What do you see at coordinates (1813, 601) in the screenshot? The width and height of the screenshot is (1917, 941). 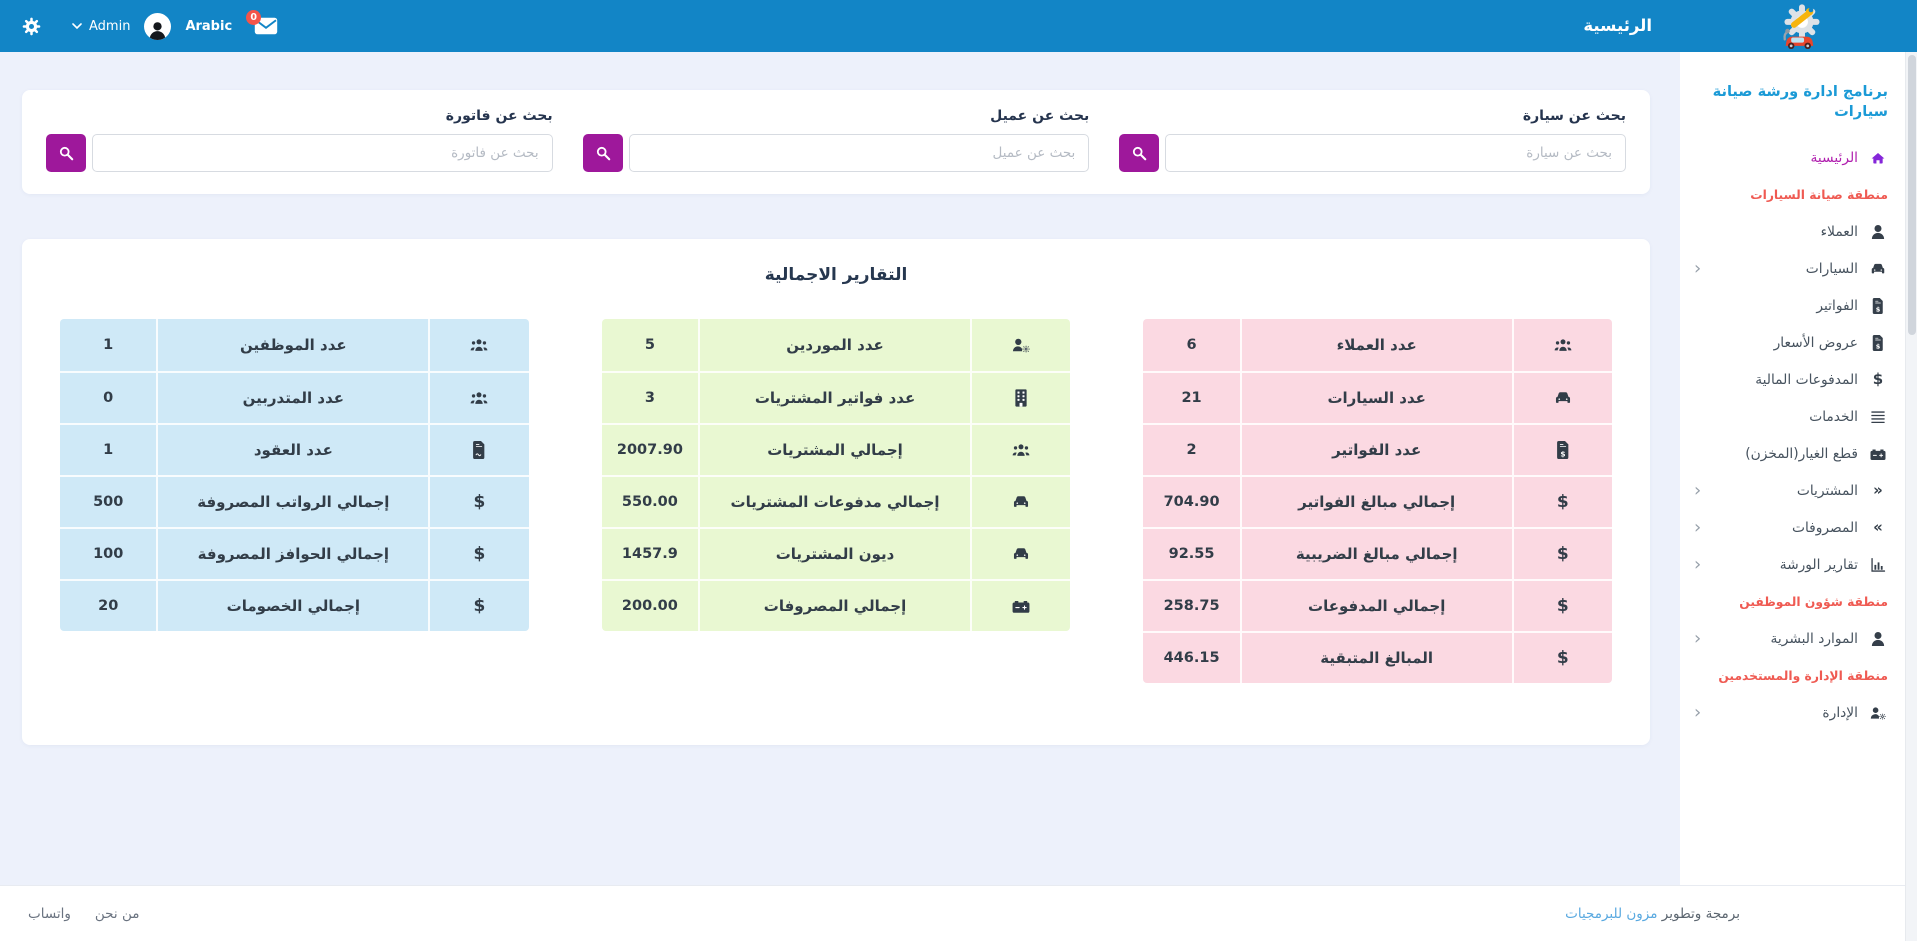 I see `sidebar-section-header: منطقة شؤون الموظفين` at bounding box center [1813, 601].